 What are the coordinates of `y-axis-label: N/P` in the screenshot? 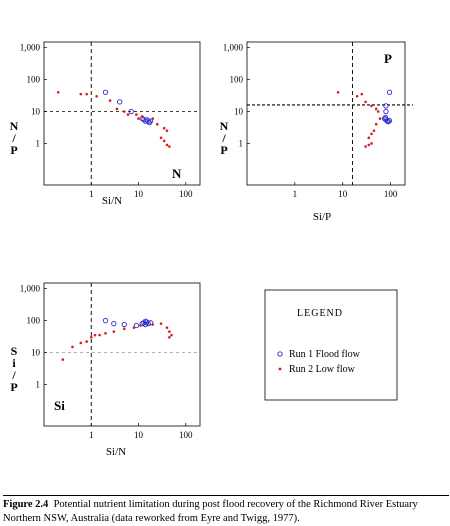 It's located at (224, 138).